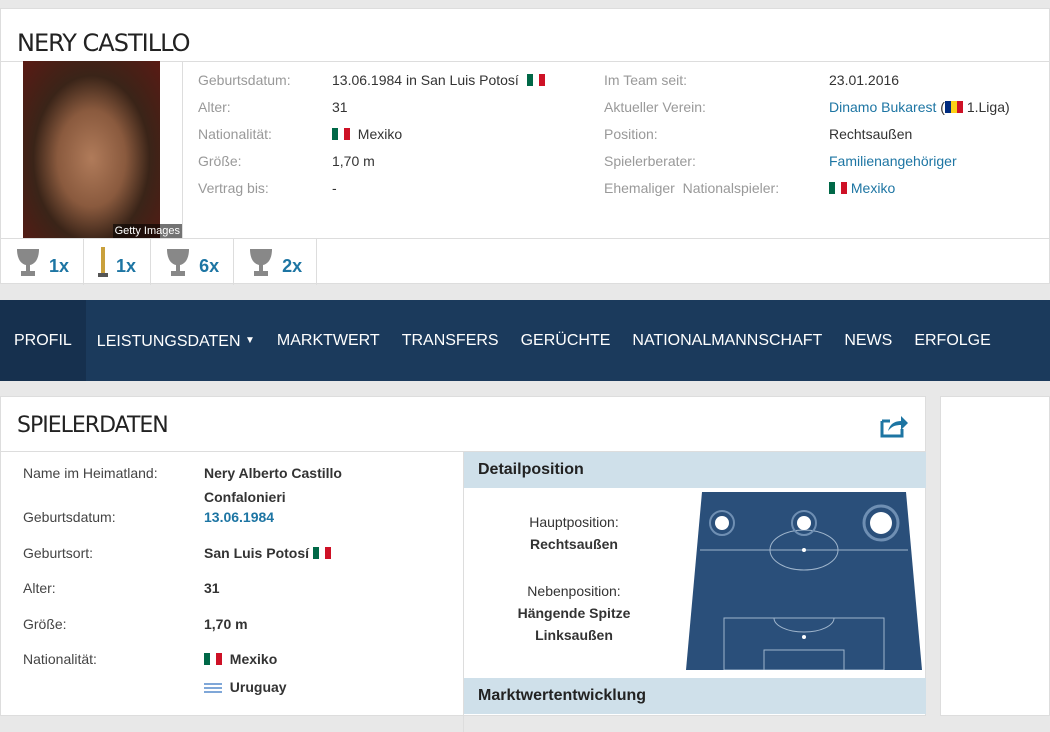 This screenshot has width=1050, height=732. I want to click on dropdown-caret-icon: ▼, so click(249, 340).